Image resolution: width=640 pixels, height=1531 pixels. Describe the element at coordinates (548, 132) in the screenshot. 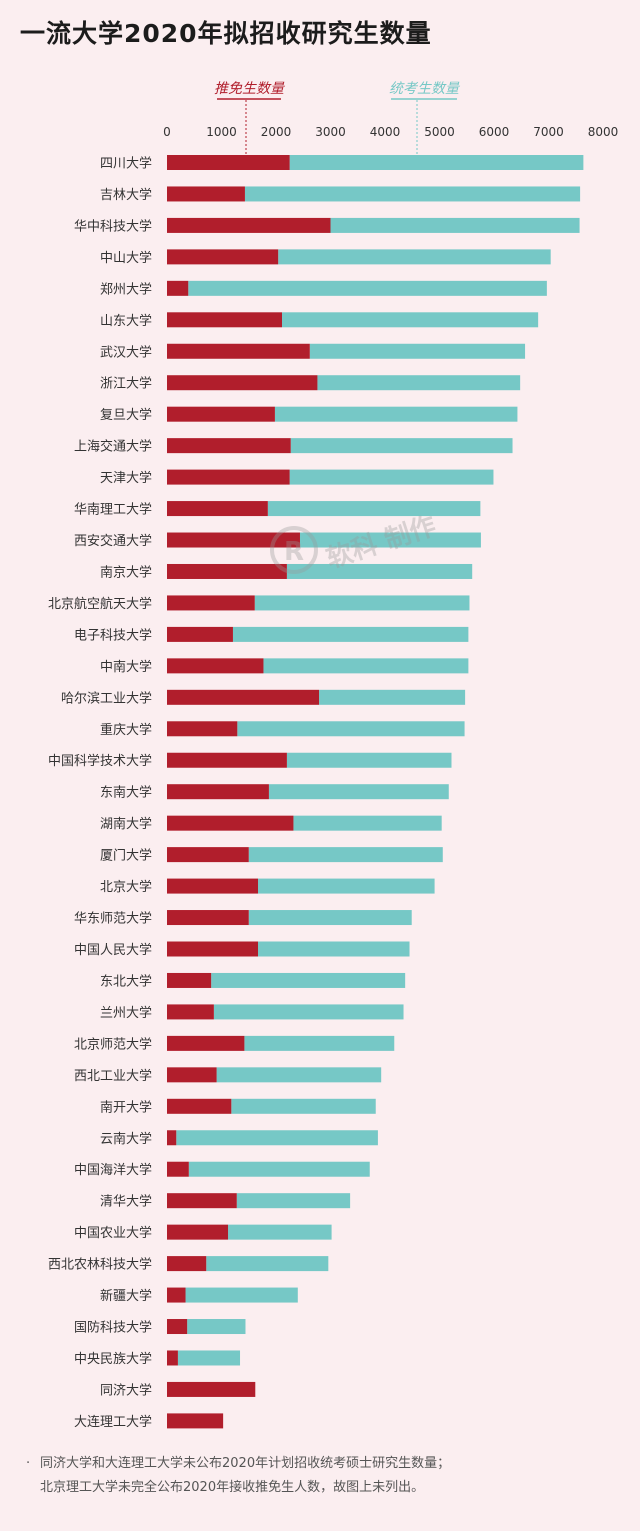

I see `x-tick-label: 7000` at that location.